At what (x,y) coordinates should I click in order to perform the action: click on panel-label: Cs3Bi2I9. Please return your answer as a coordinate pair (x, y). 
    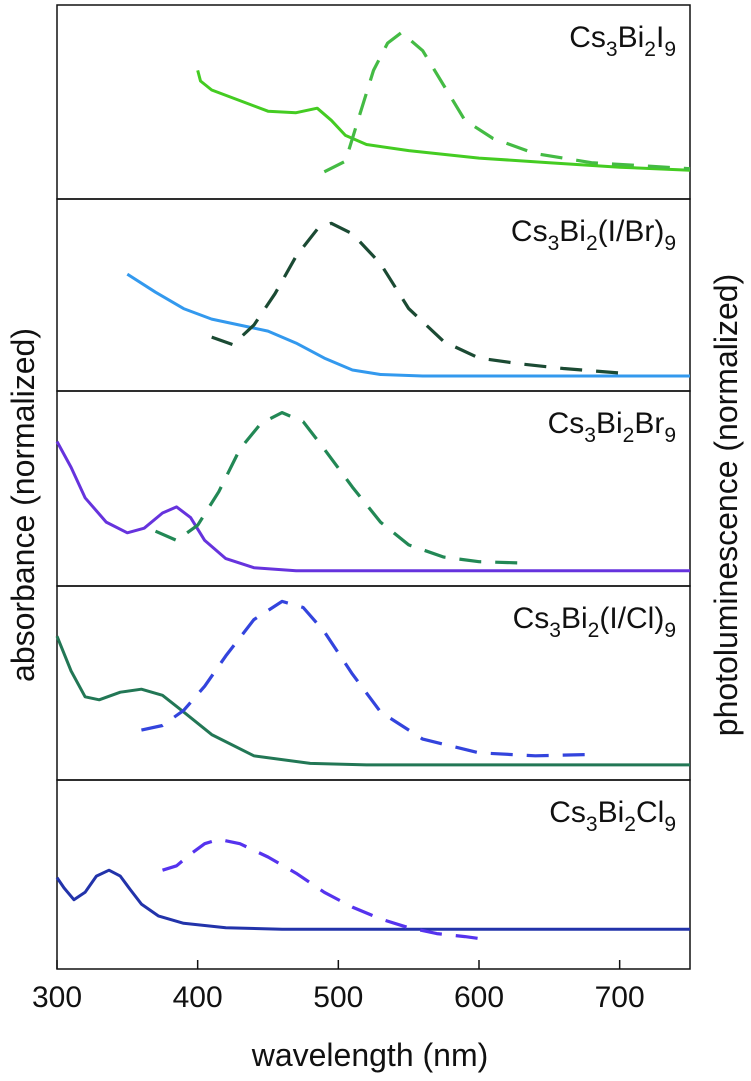
    Looking at the image, I should click on (622, 41).